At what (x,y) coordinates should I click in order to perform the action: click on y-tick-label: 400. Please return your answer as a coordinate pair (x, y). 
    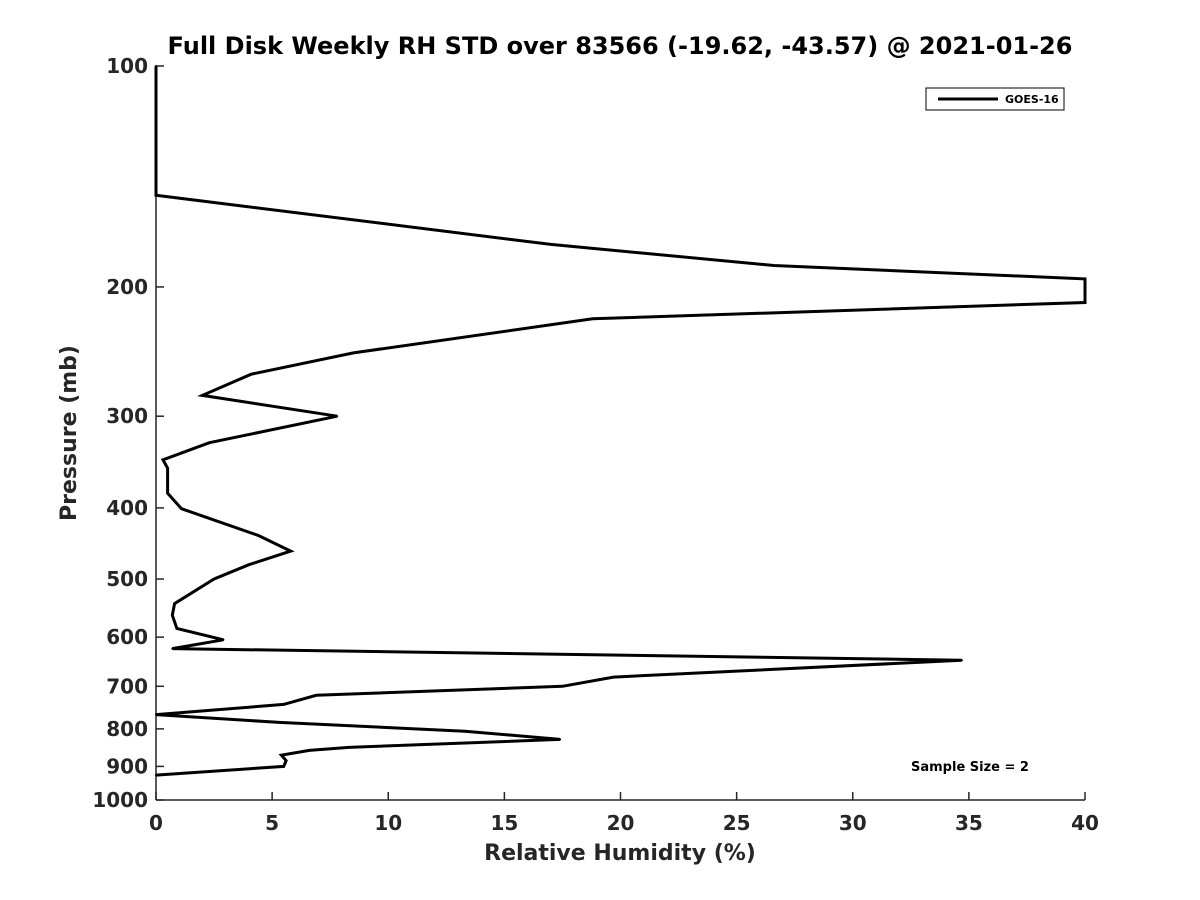
    Looking at the image, I should click on (127, 508).